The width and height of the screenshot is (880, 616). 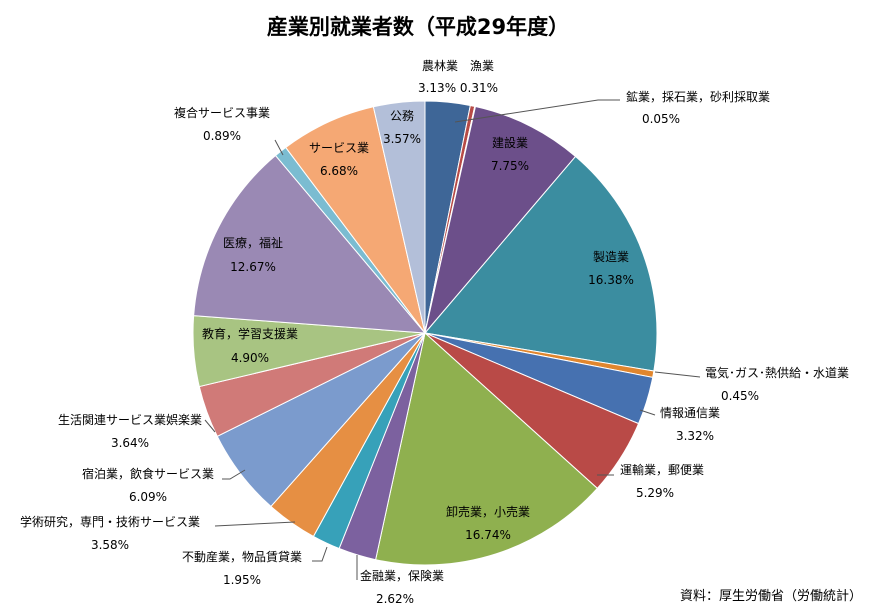 What do you see at coordinates (771, 596) in the screenshot?
I see `source-note: 資料：厚生労働省（労働統計）` at bounding box center [771, 596].